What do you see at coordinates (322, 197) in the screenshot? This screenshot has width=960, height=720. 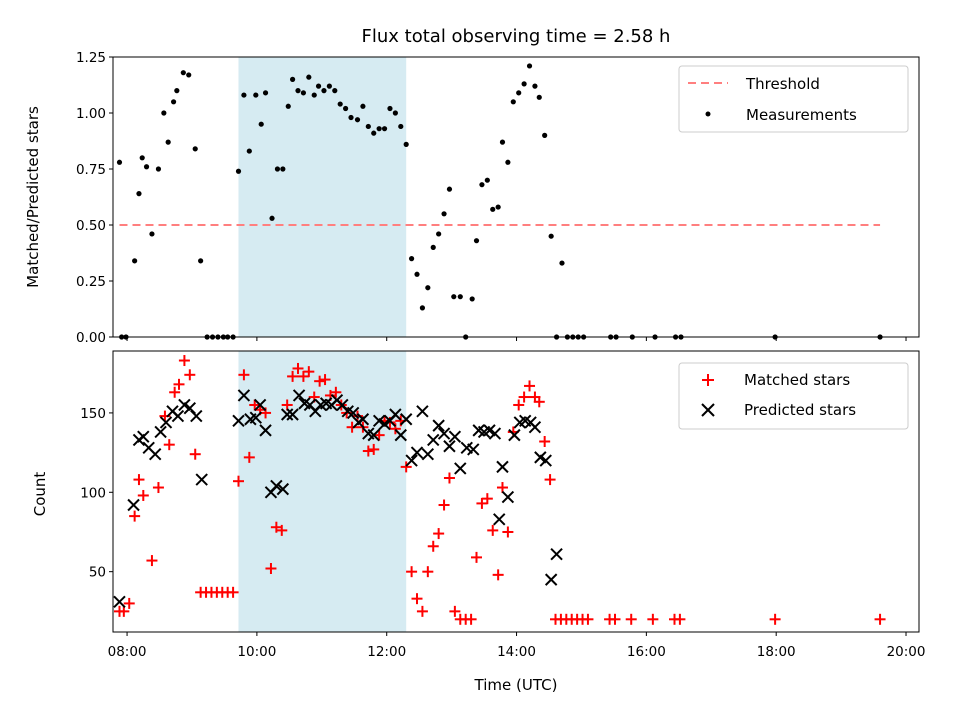 I see `observing-window-span-top` at bounding box center [322, 197].